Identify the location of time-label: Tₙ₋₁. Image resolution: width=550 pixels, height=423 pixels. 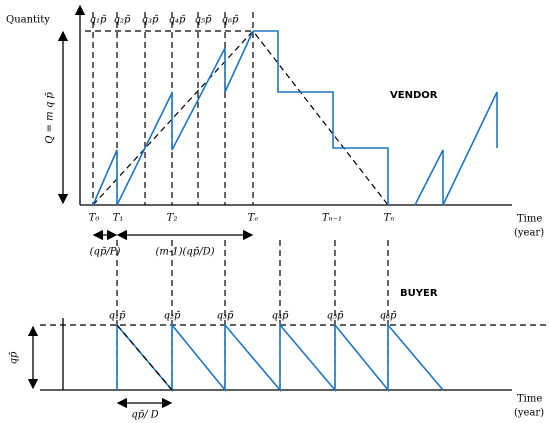
(332, 218).